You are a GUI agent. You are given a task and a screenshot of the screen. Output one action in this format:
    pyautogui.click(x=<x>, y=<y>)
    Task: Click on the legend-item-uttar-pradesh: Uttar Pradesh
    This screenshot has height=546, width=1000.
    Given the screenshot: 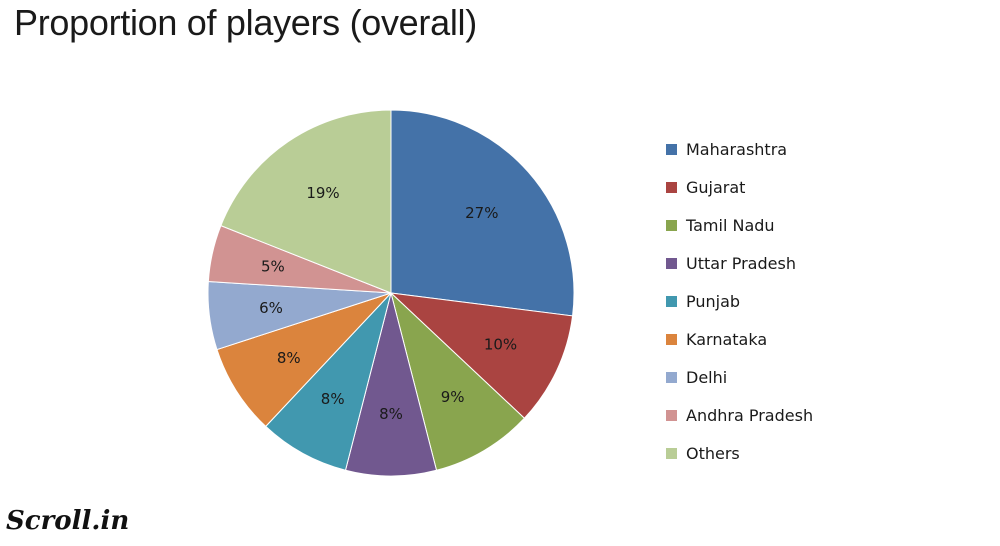 What is the action you would take?
    pyautogui.click(x=739, y=264)
    